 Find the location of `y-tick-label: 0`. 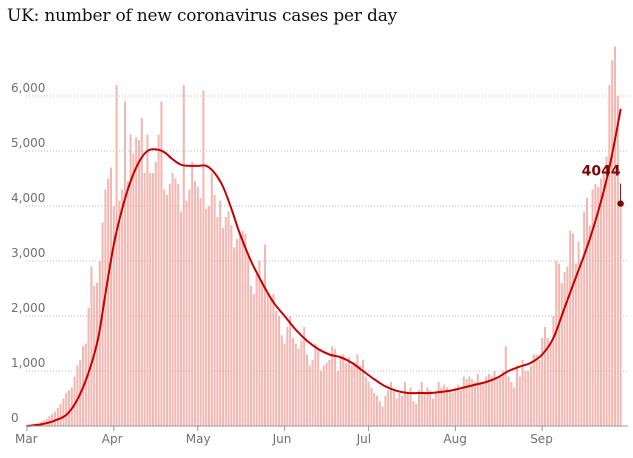

y-tick-label: 0 is located at coordinates (15, 418).